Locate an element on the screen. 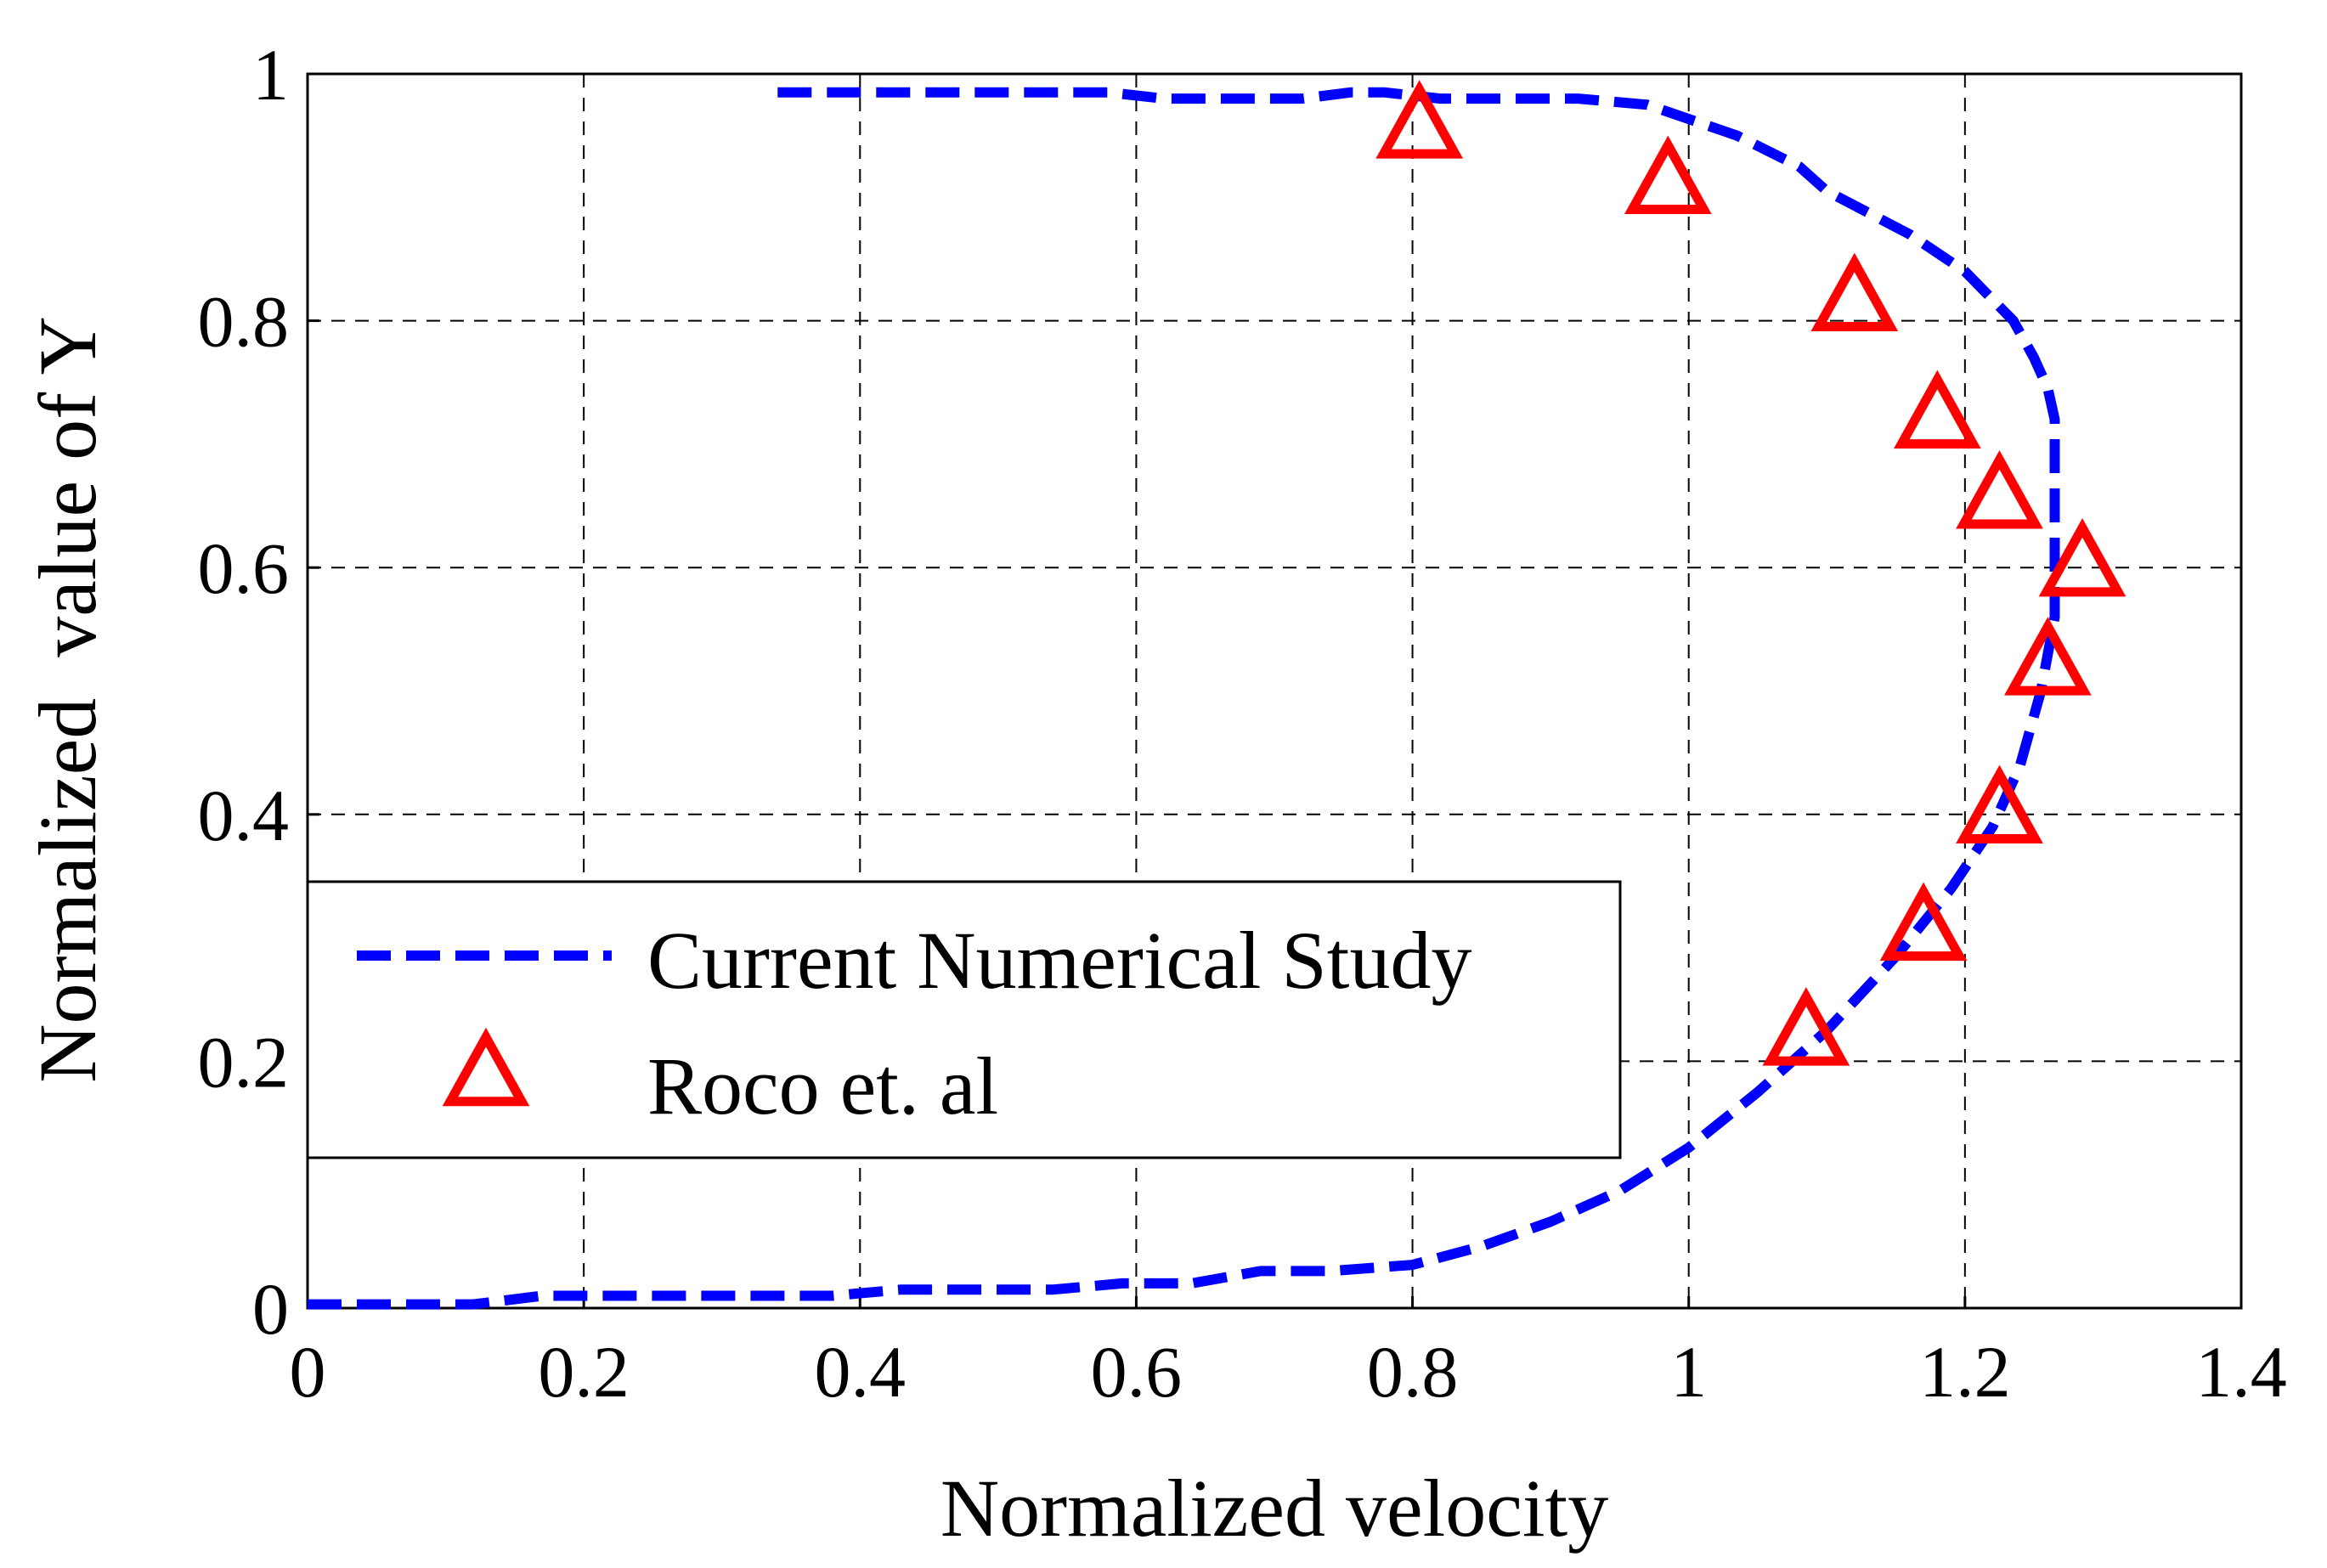  x-tick-label: 1 is located at coordinates (1688, 1372).